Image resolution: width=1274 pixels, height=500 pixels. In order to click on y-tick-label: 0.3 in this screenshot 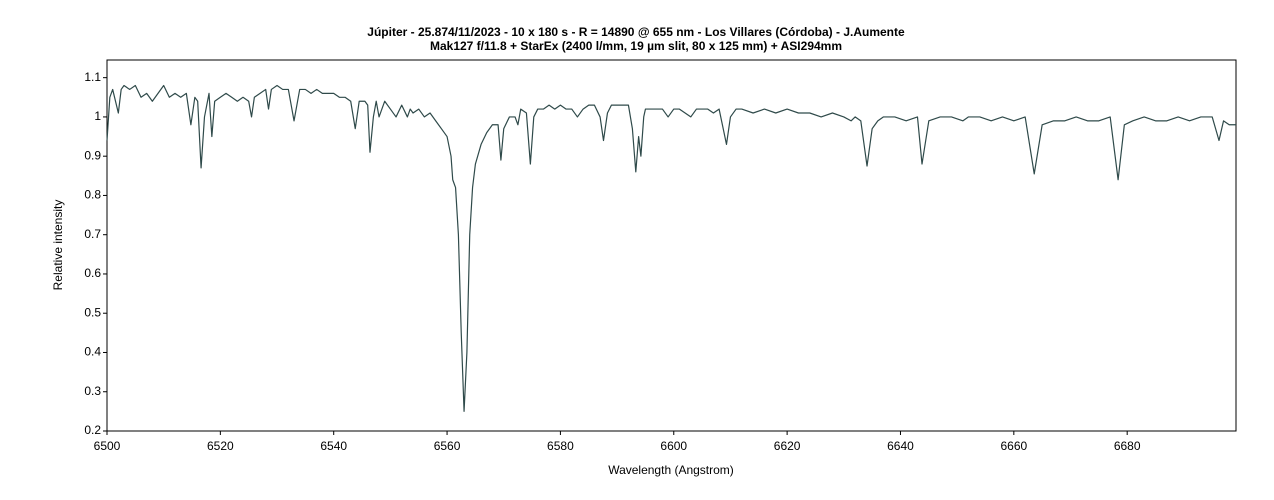, I will do `click(92, 391)`.